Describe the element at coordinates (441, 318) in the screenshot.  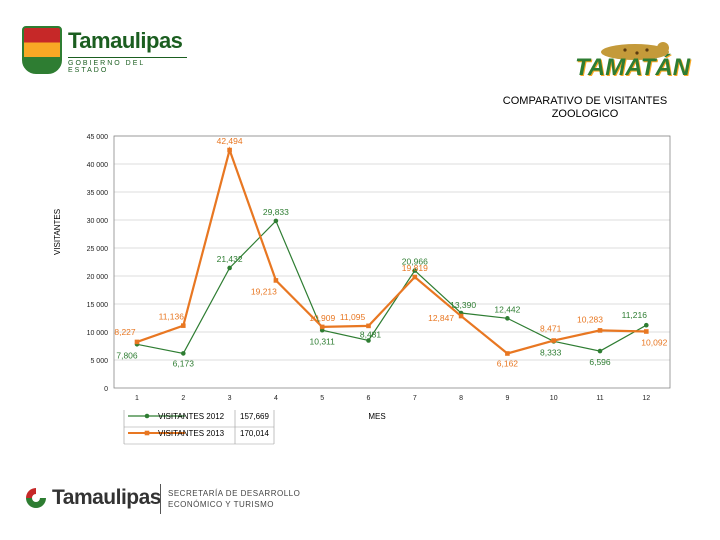
I see `data-label: 12,847` at that location.